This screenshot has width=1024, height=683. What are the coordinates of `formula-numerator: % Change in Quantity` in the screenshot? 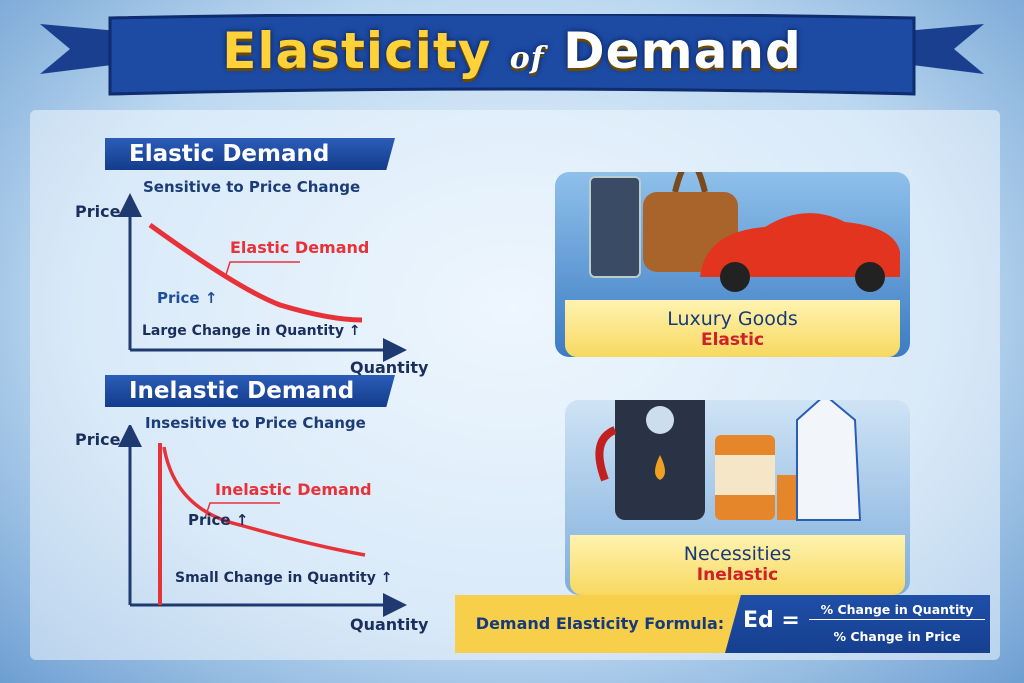 It's located at (897, 611).